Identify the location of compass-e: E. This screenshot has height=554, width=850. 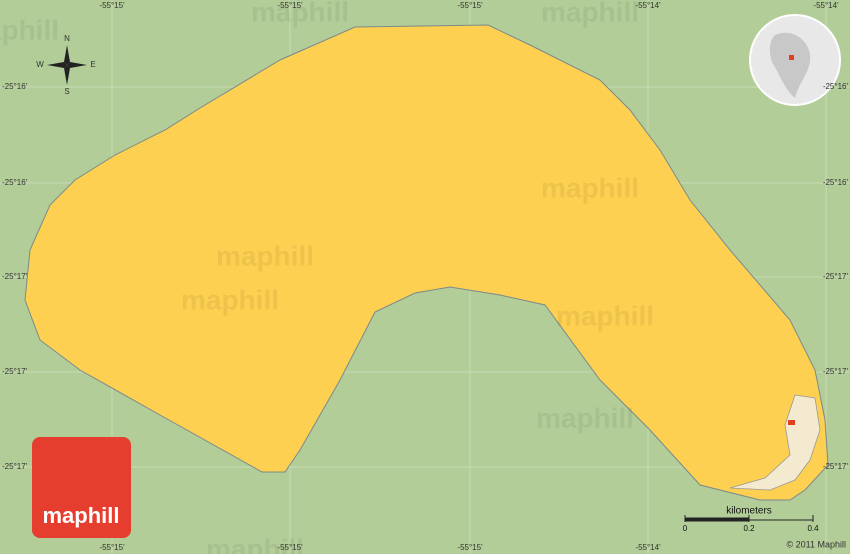
(92, 64).